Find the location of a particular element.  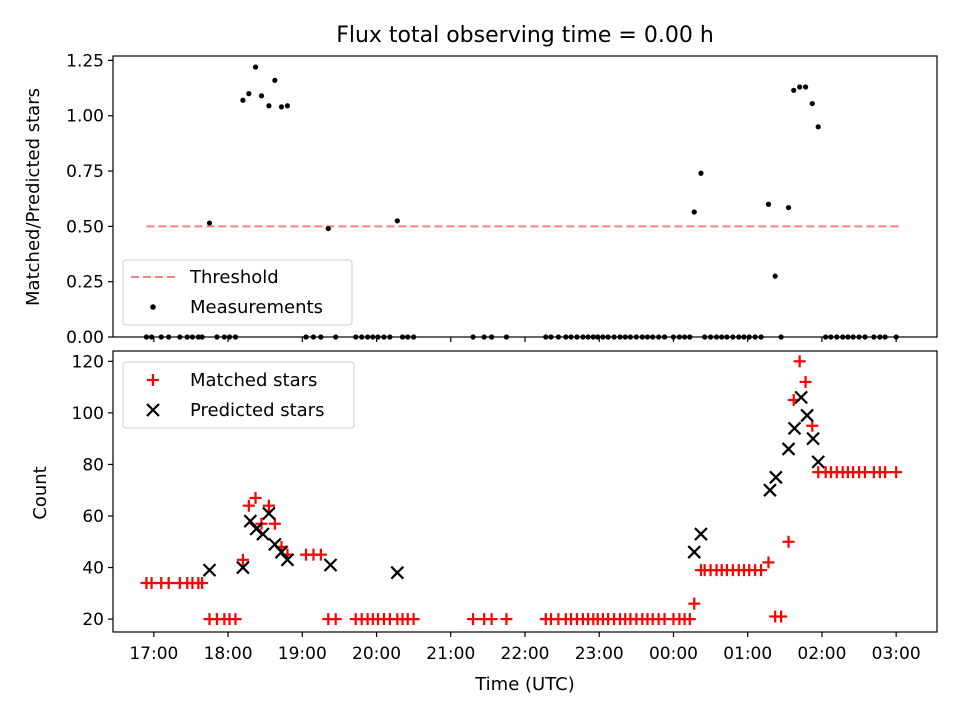

x-tick-label: 18:00 is located at coordinates (228, 654).